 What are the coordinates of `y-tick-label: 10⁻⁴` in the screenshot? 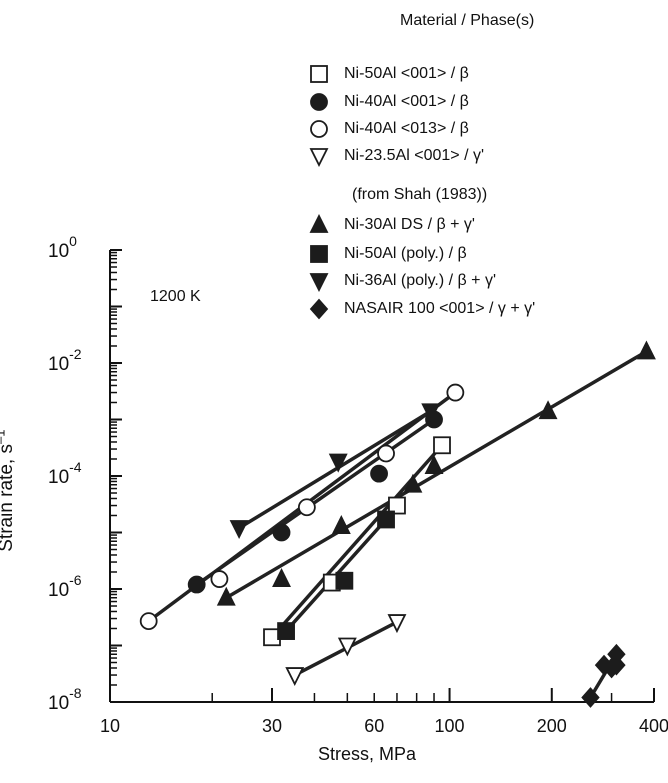 It's located at (65, 473).